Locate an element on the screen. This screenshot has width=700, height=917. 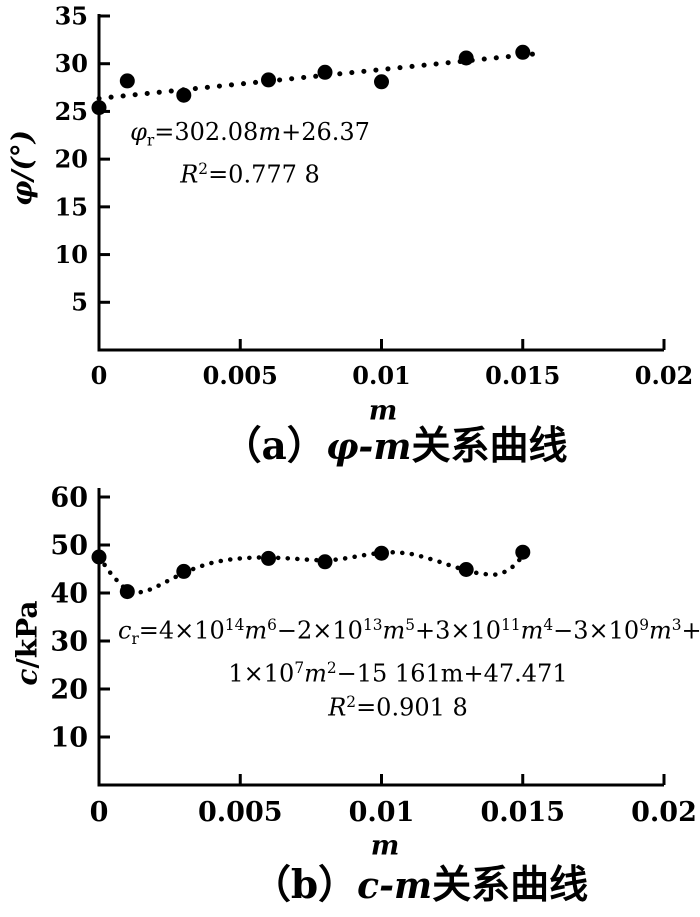
y-tick-label: 35 is located at coordinates (71, 15).